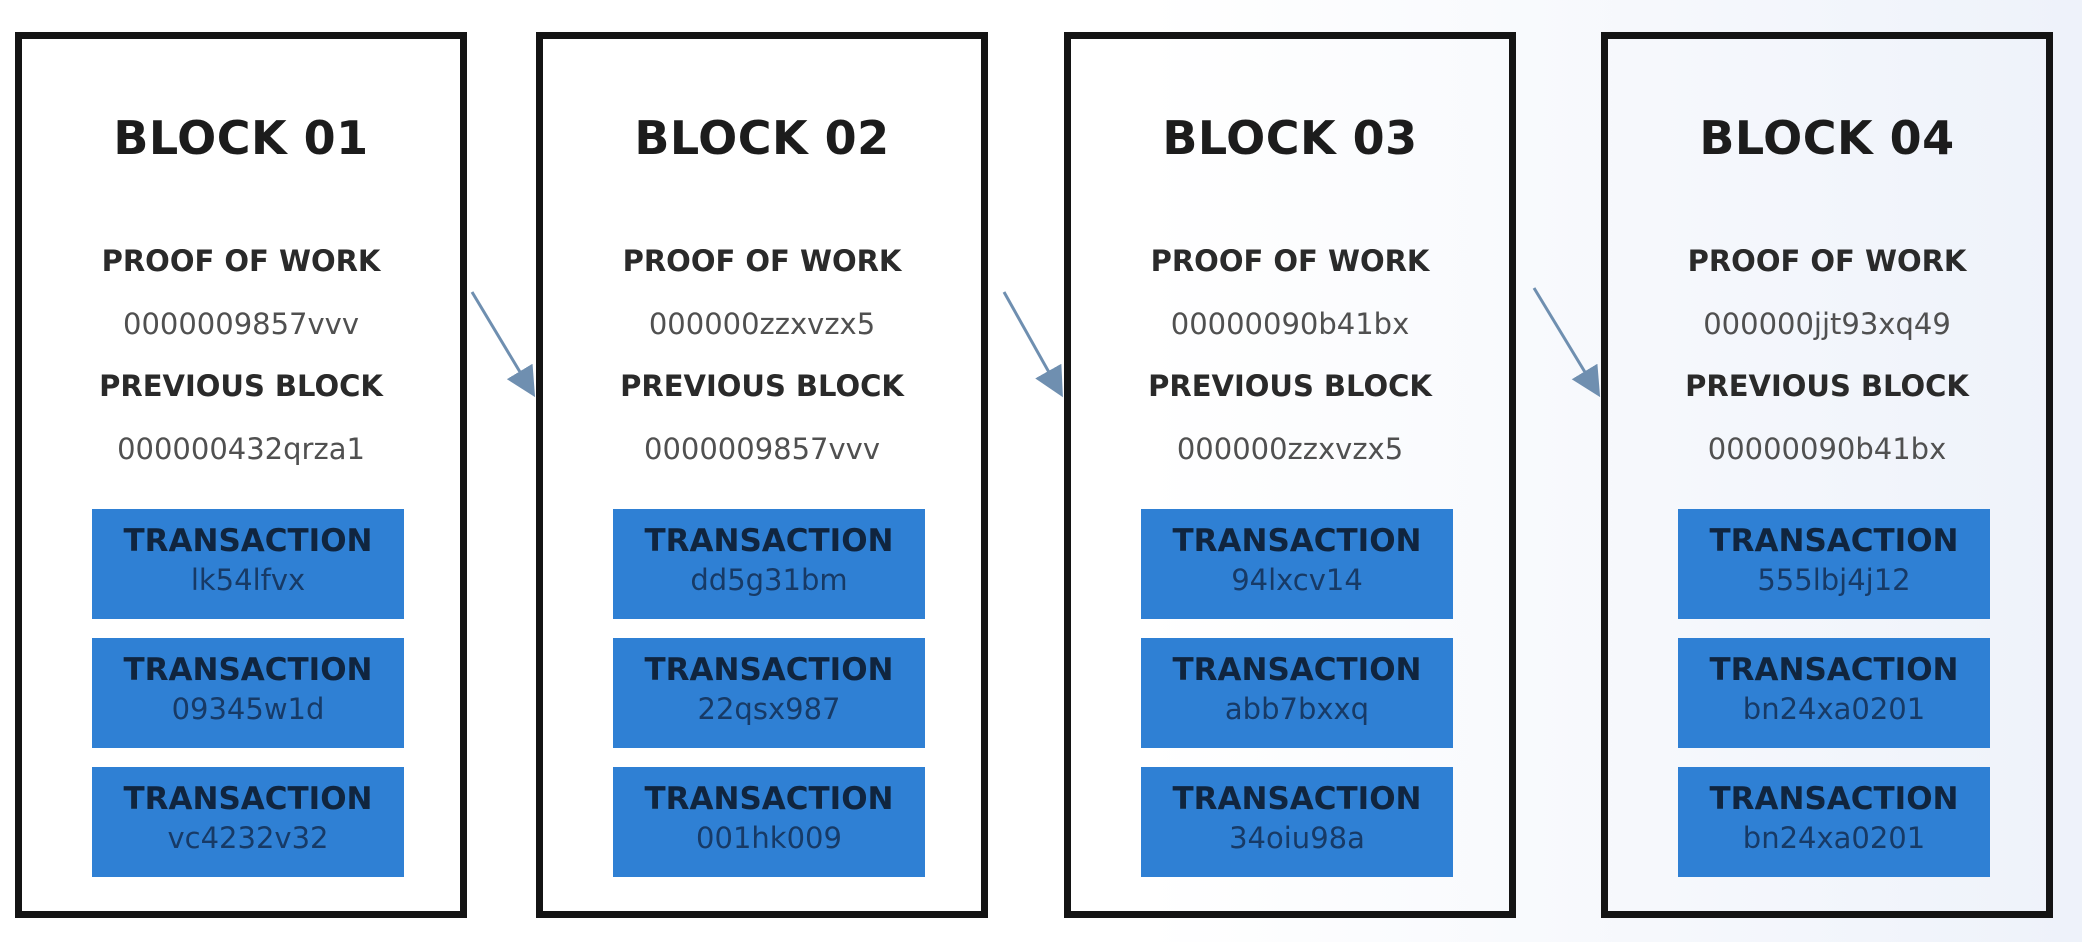  I want to click on transaction-id: vc4232v32, so click(248, 838).